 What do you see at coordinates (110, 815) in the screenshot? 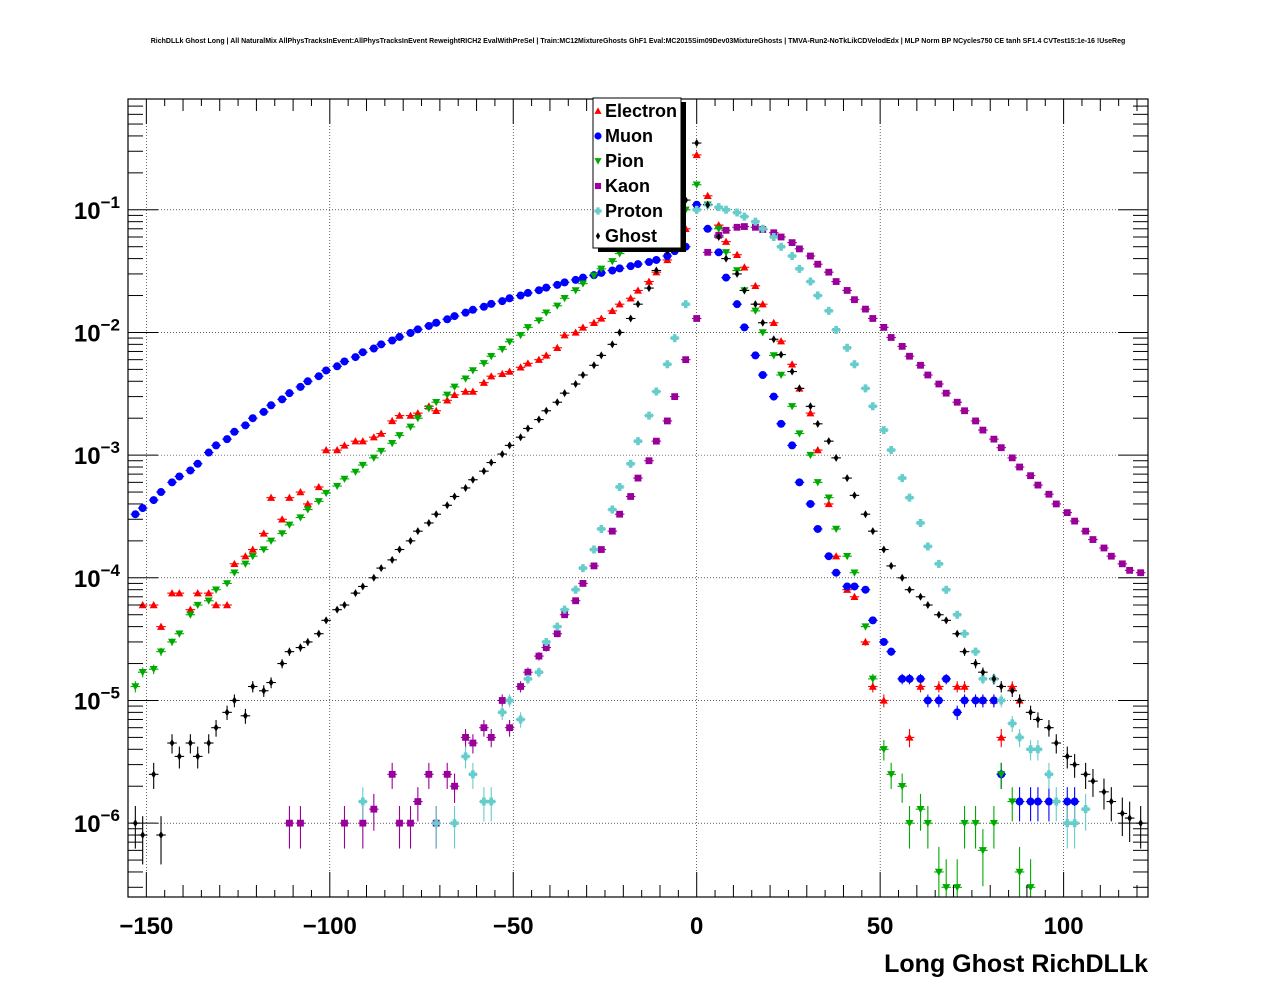
I see `y-tick-exponent: −6` at bounding box center [110, 815].